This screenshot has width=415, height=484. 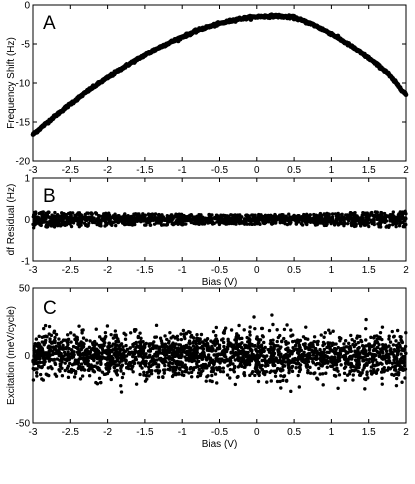 What do you see at coordinates (219, 219) in the screenshot?
I see `data-points` at bounding box center [219, 219].